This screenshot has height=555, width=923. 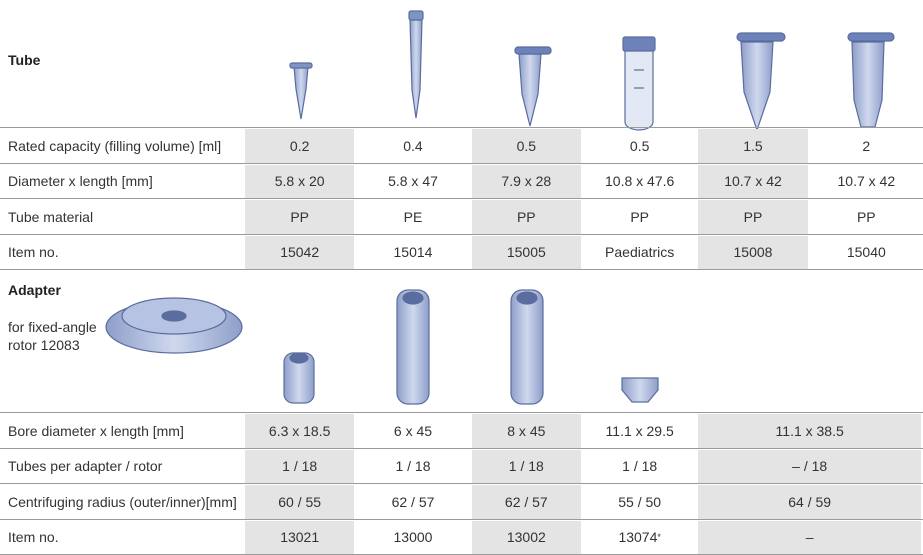 I want to click on cell: 15014, so click(x=413, y=252).